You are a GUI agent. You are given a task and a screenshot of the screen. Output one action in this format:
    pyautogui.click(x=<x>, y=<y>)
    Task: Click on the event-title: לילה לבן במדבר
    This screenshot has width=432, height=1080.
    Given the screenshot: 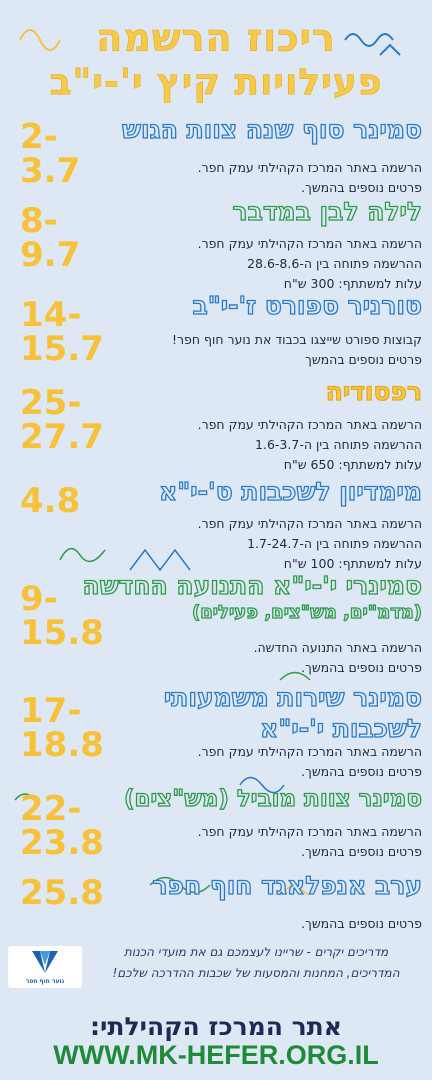 What is the action you would take?
    pyautogui.click(x=327, y=212)
    